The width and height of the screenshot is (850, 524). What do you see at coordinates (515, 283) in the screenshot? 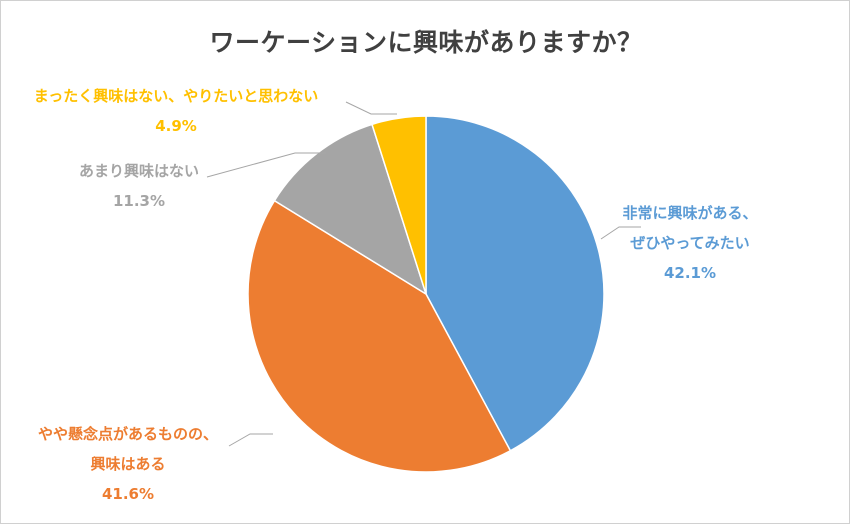
I see `pie-slice-very-interested` at bounding box center [515, 283].